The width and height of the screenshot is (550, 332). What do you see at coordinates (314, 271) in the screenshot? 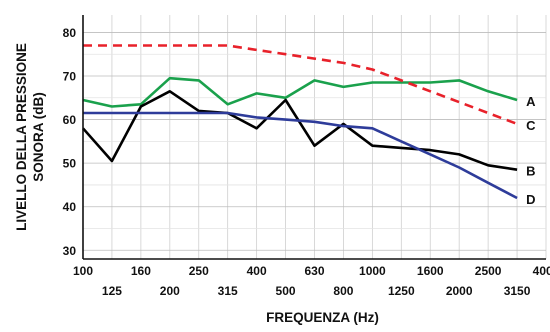
I see `x-tick-label: 630` at bounding box center [314, 271].